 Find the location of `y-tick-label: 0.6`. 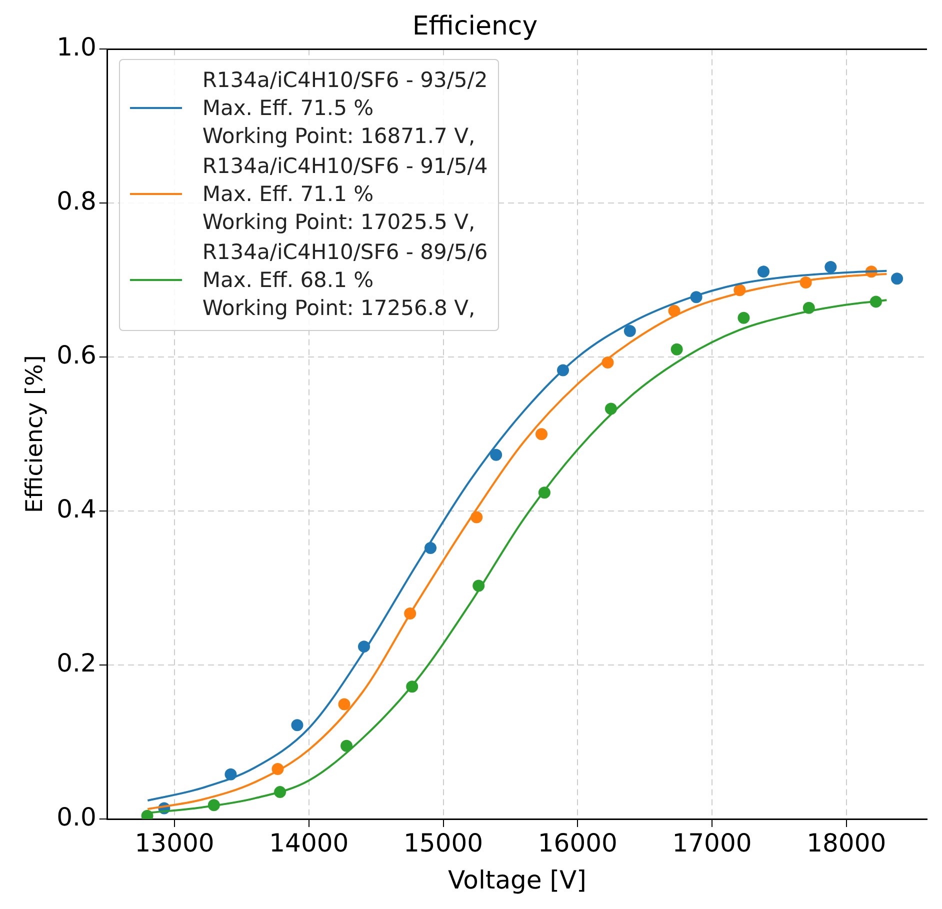

y-tick-label: 0.6 is located at coordinates (76, 355).